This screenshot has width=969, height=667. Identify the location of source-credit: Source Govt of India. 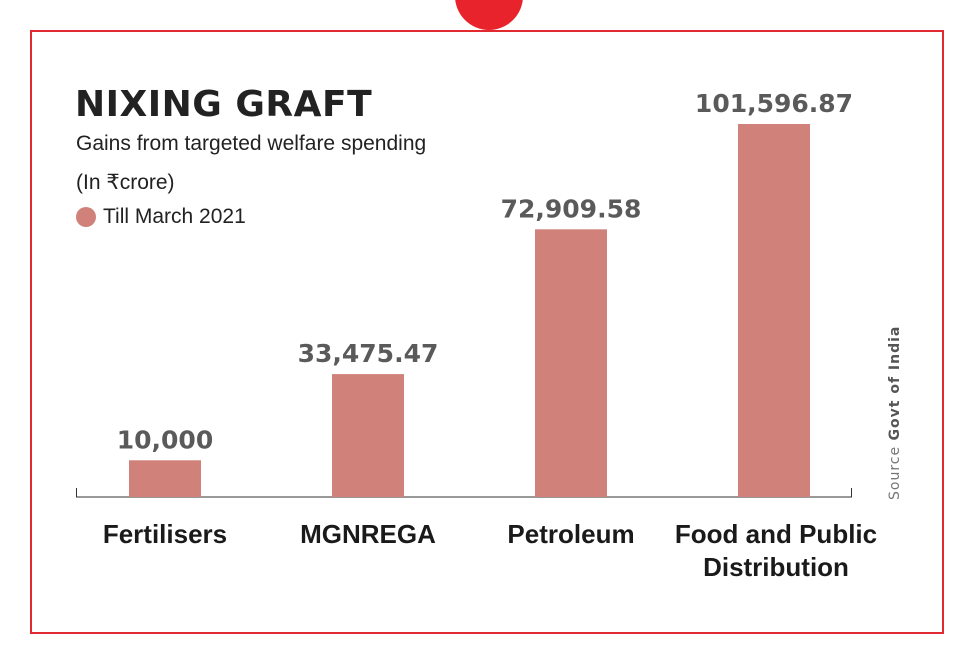
(895, 413).